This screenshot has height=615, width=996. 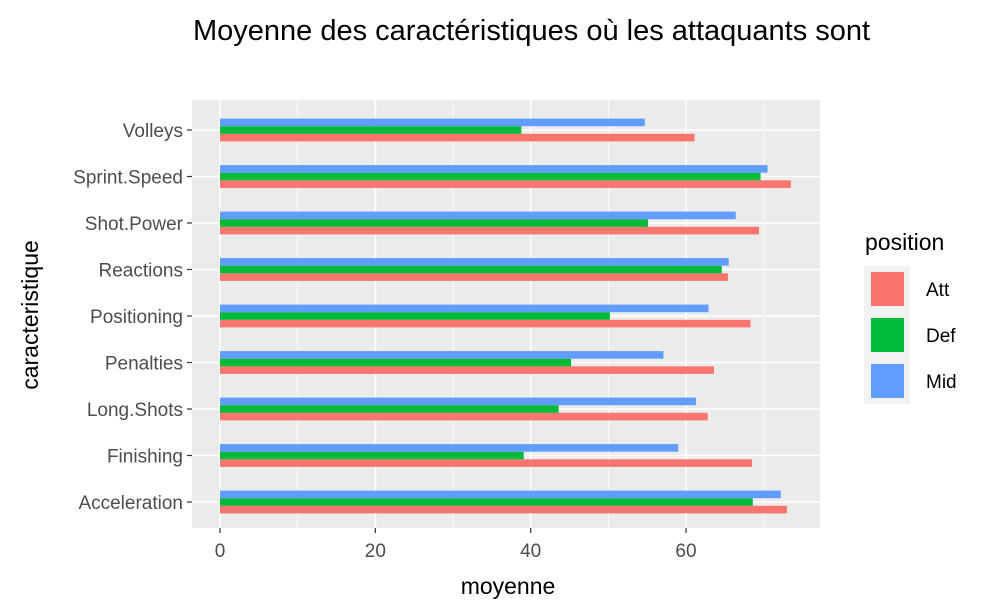 I want to click on bar-att-shot-power, so click(x=490, y=230).